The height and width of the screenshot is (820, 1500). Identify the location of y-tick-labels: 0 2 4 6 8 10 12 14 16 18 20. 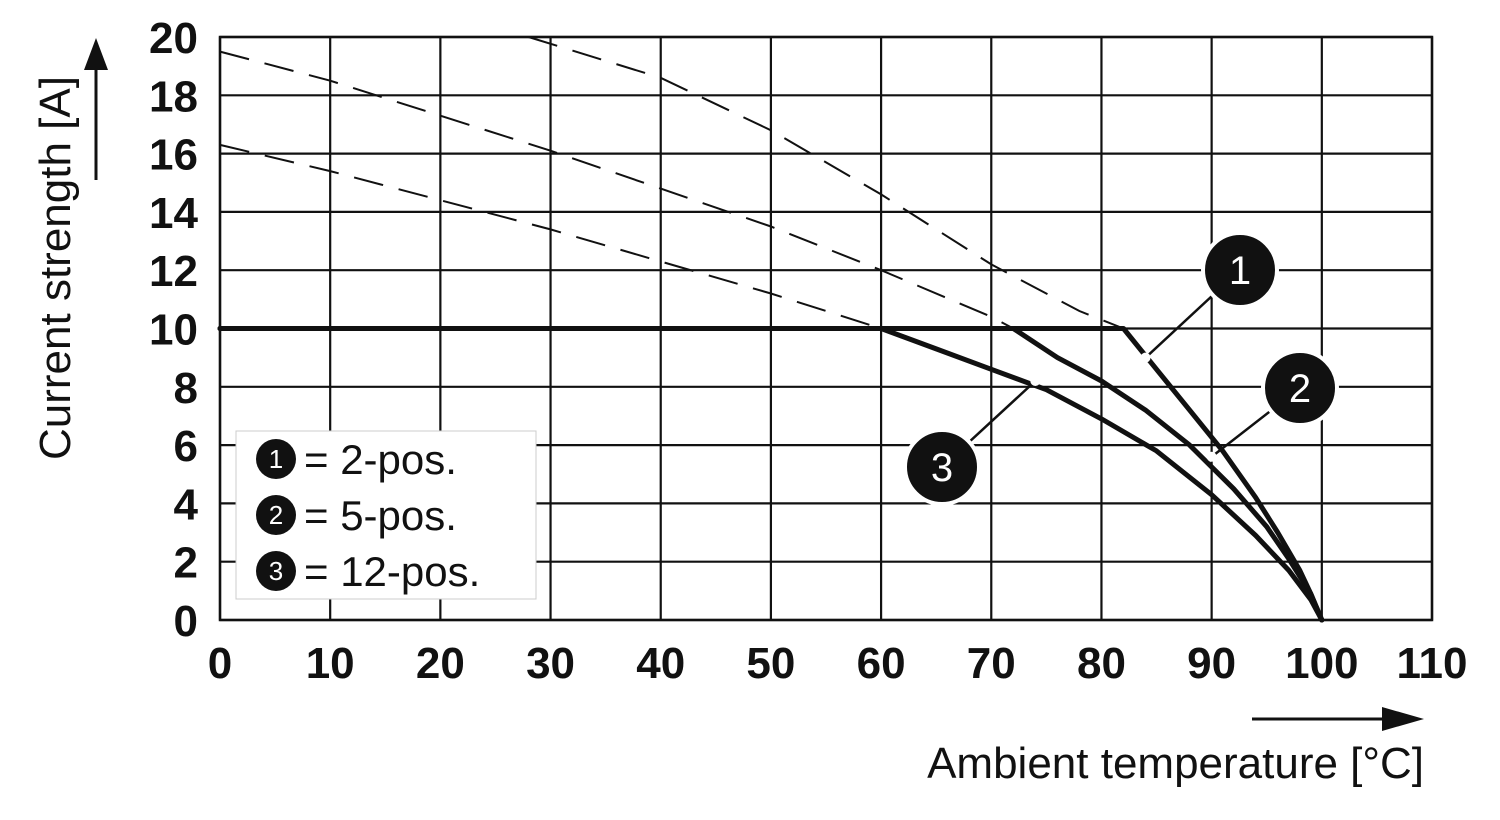
(173, 330).